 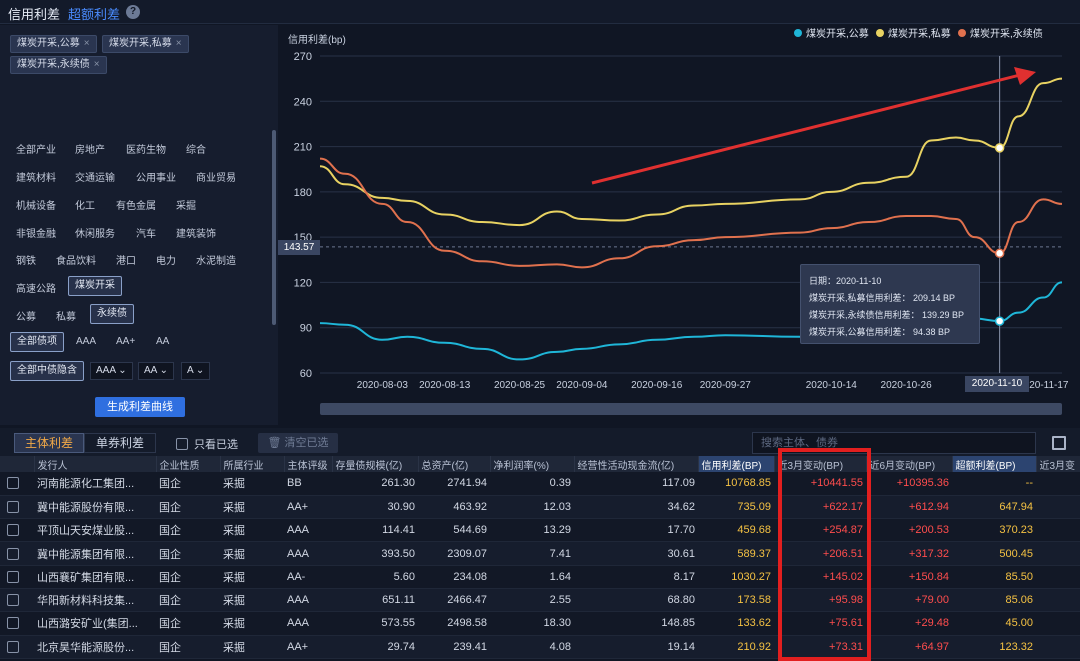 What do you see at coordinates (36, 178) in the screenshot?
I see `industry-item: 建筑材料` at bounding box center [36, 178].